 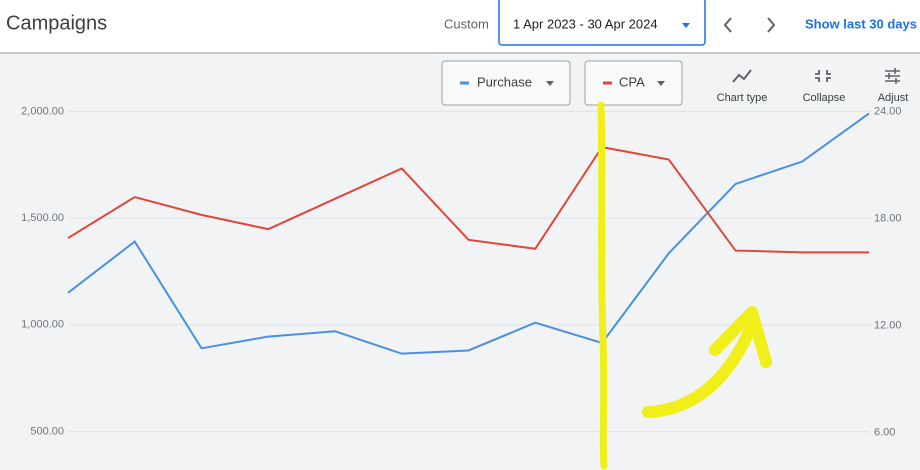 What do you see at coordinates (42, 111) in the screenshot?
I see `y-tick-label: 2,000.00` at bounding box center [42, 111].